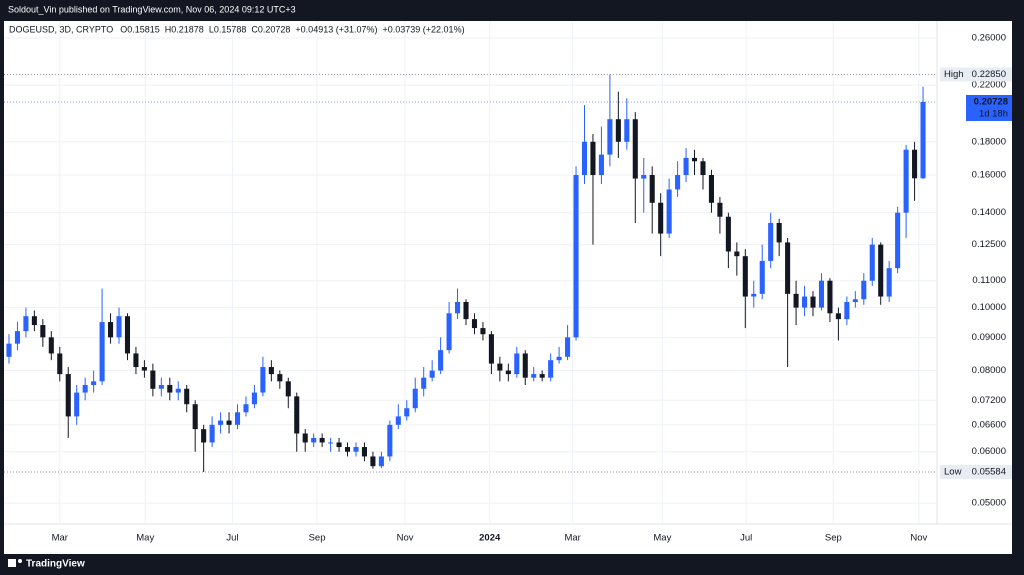 This screenshot has width=1024, height=575. What do you see at coordinates (989, 451) in the screenshot?
I see `y-tick-label: 0.06000` at bounding box center [989, 451].